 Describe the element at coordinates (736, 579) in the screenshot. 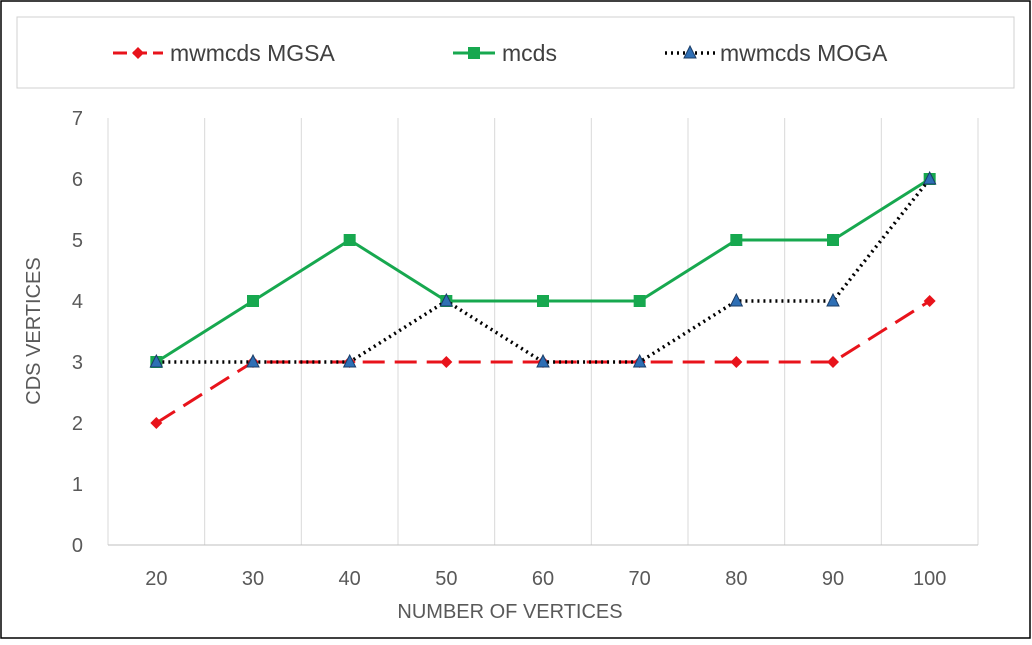

I see `x-tick-label: 80` at that location.